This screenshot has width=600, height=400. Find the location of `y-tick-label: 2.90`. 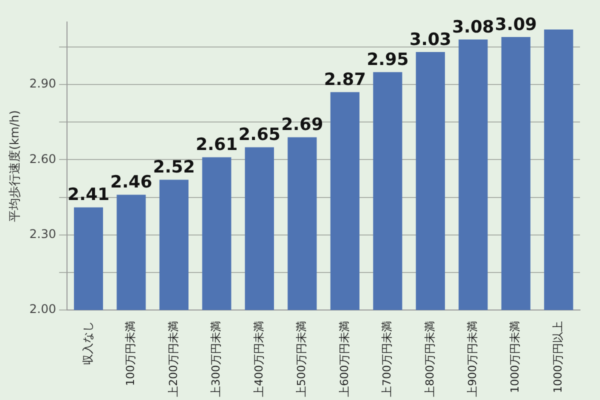

y-tick-label: 2.90 is located at coordinates (42, 83).